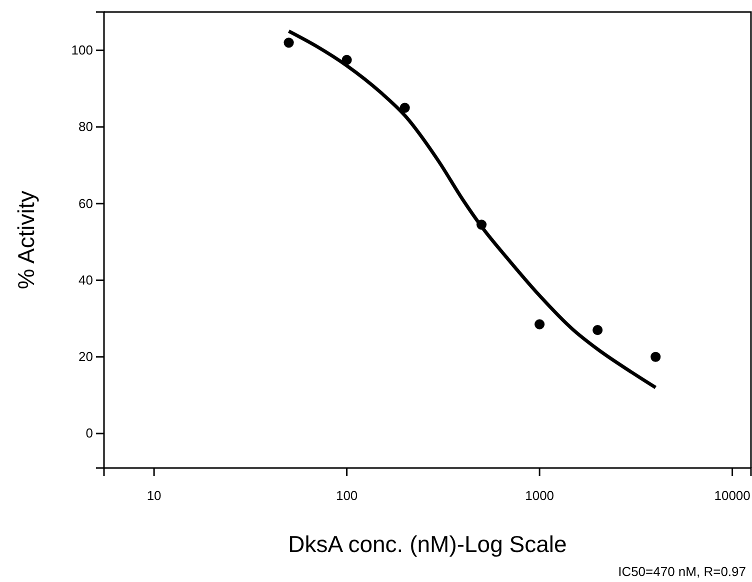 The width and height of the screenshot is (752, 582). I want to click on y-tick-label: 40, so click(85, 280).